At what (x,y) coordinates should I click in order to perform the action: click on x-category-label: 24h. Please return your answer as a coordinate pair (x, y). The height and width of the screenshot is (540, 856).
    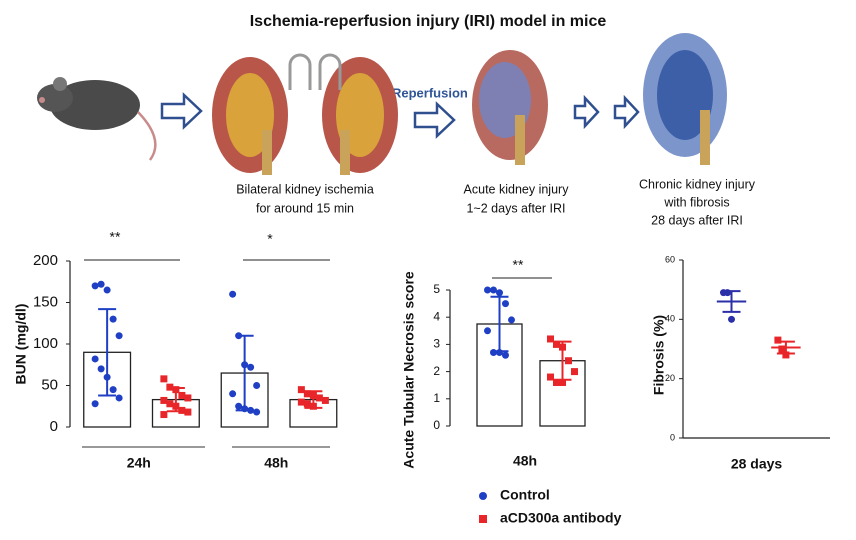
    Looking at the image, I should click on (139, 463).